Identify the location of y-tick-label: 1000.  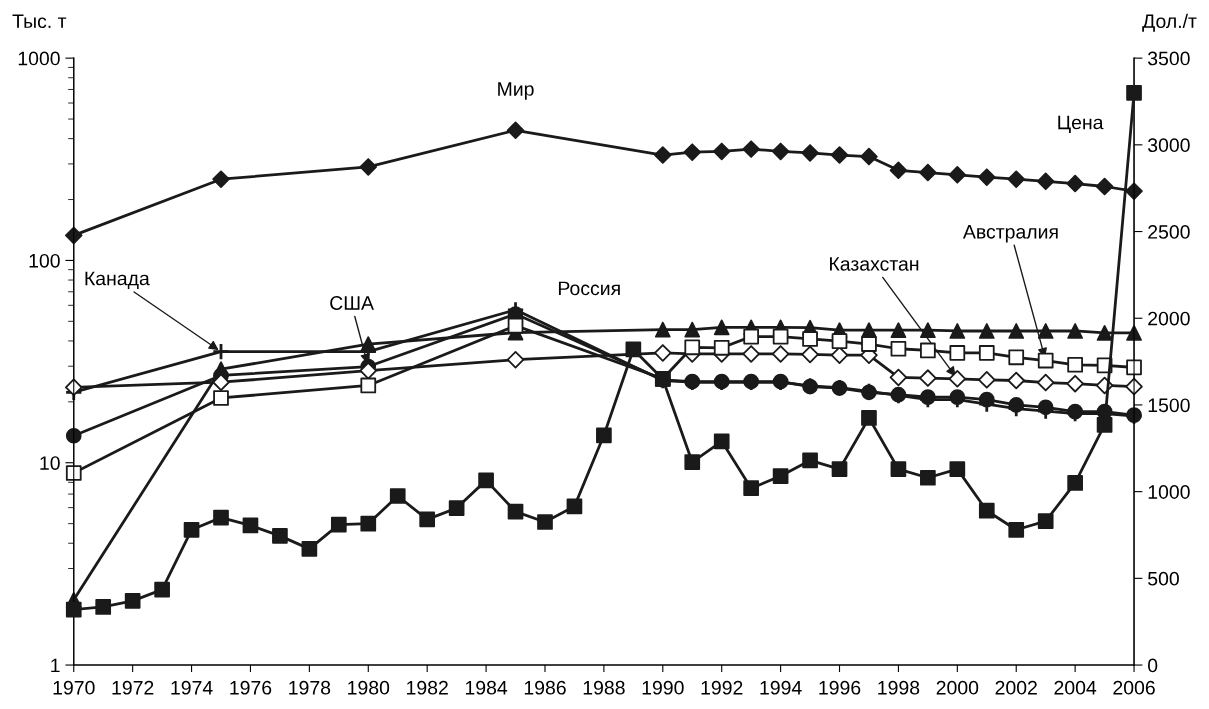
(39, 58).